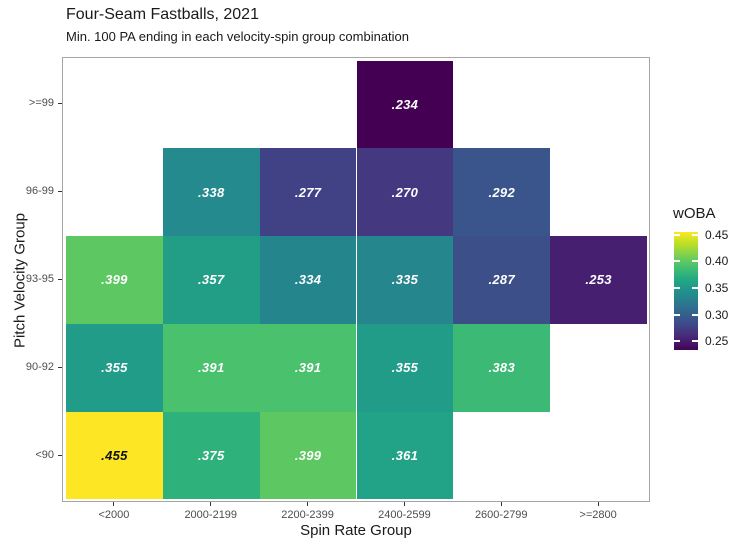 Image resolution: width=747 pixels, height=549 pixels. What do you see at coordinates (44, 454) in the screenshot?
I see `y-axis-tick-label: <90` at bounding box center [44, 454].